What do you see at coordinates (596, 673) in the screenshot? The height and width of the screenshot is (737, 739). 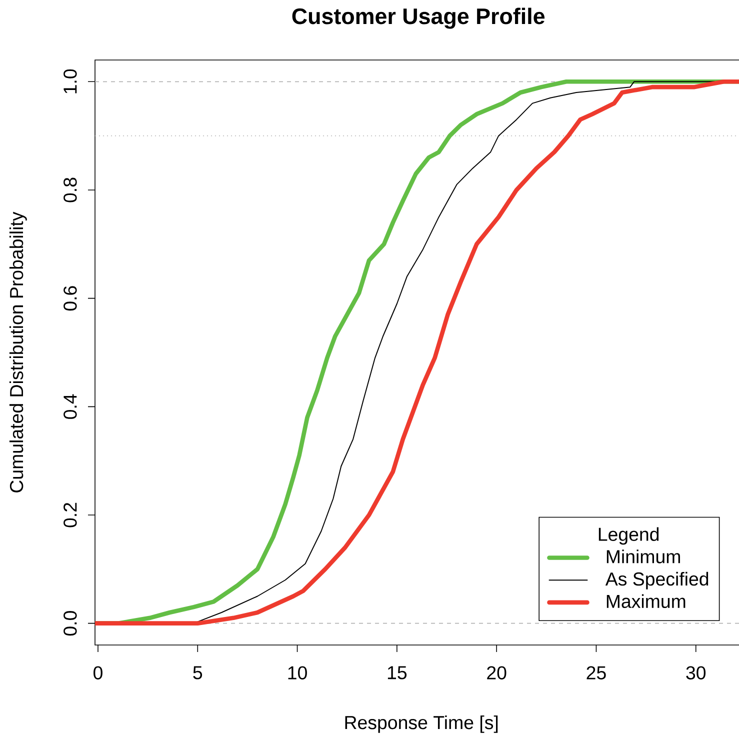 I see `x-tick-label: 25` at bounding box center [596, 673].